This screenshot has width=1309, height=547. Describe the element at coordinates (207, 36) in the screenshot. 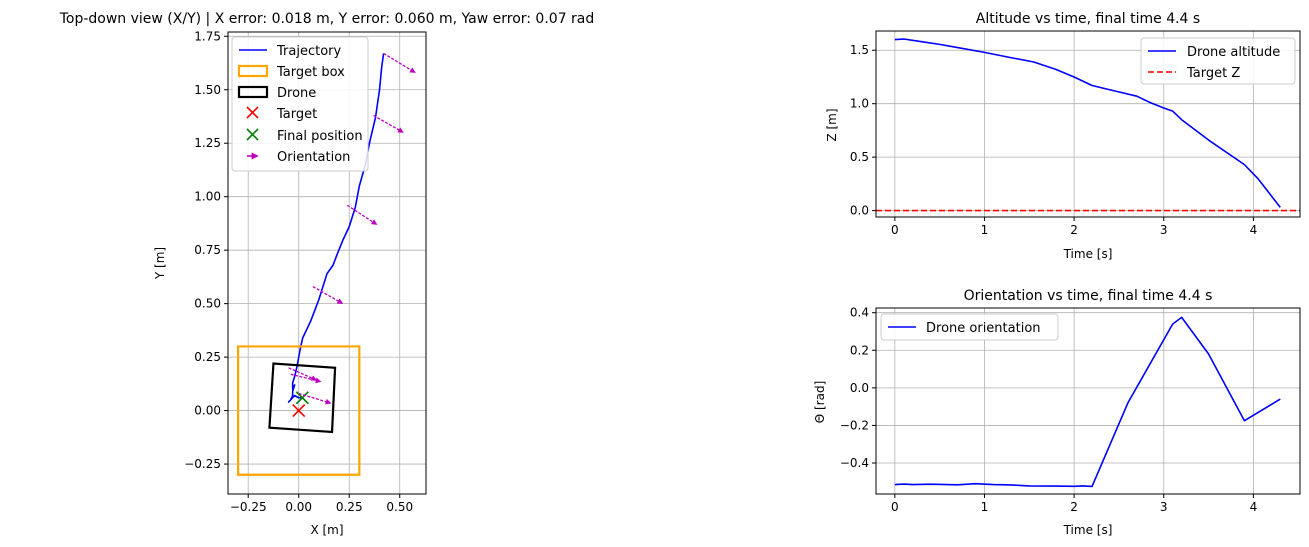

I see `y-tick-label: 1.75` at that location.